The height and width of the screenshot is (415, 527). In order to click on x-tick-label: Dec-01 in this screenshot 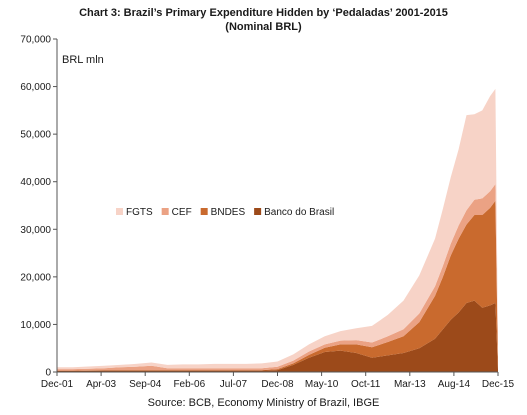, I will do `click(57, 384)`.